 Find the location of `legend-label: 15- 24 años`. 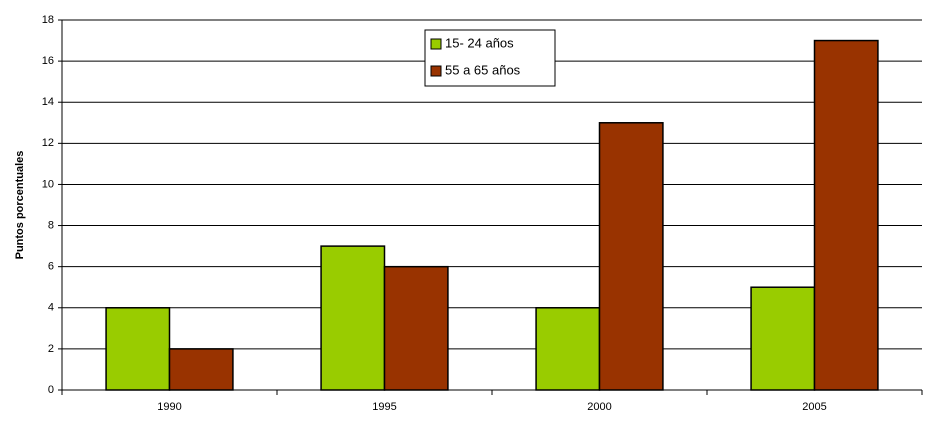

legend-label: 15- 24 años is located at coordinates (479, 42).